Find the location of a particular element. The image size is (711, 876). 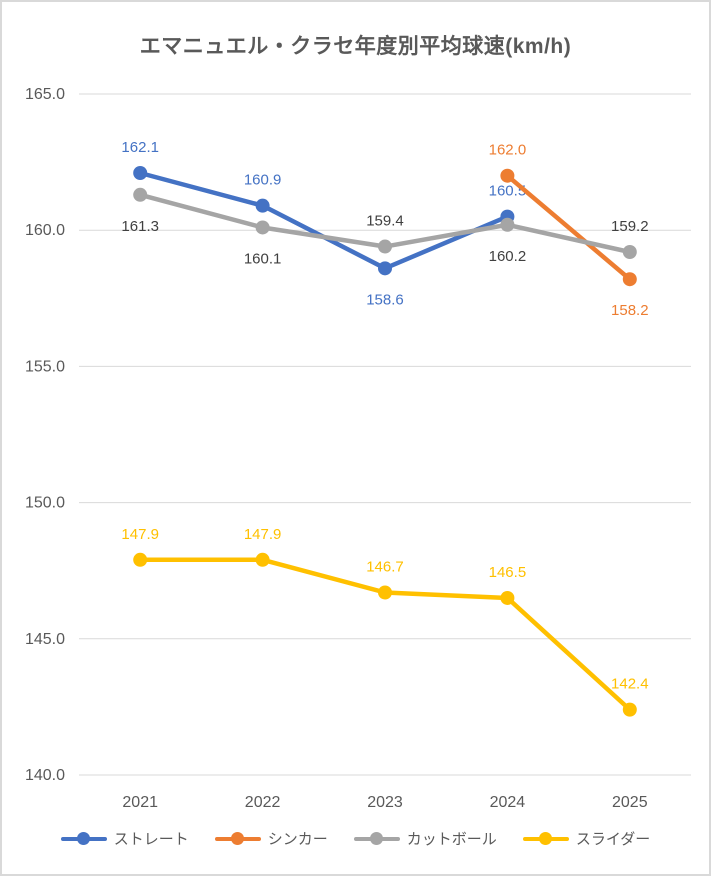

legend-item: ストレート is located at coordinates (124, 838).